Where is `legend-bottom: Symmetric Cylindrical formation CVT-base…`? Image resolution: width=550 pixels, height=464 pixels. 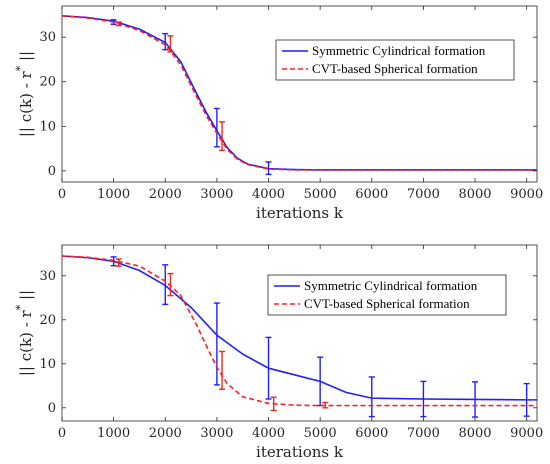
legend-bottom: Symmetric Cylindrical formation CVT-base… is located at coordinates (387, 295).